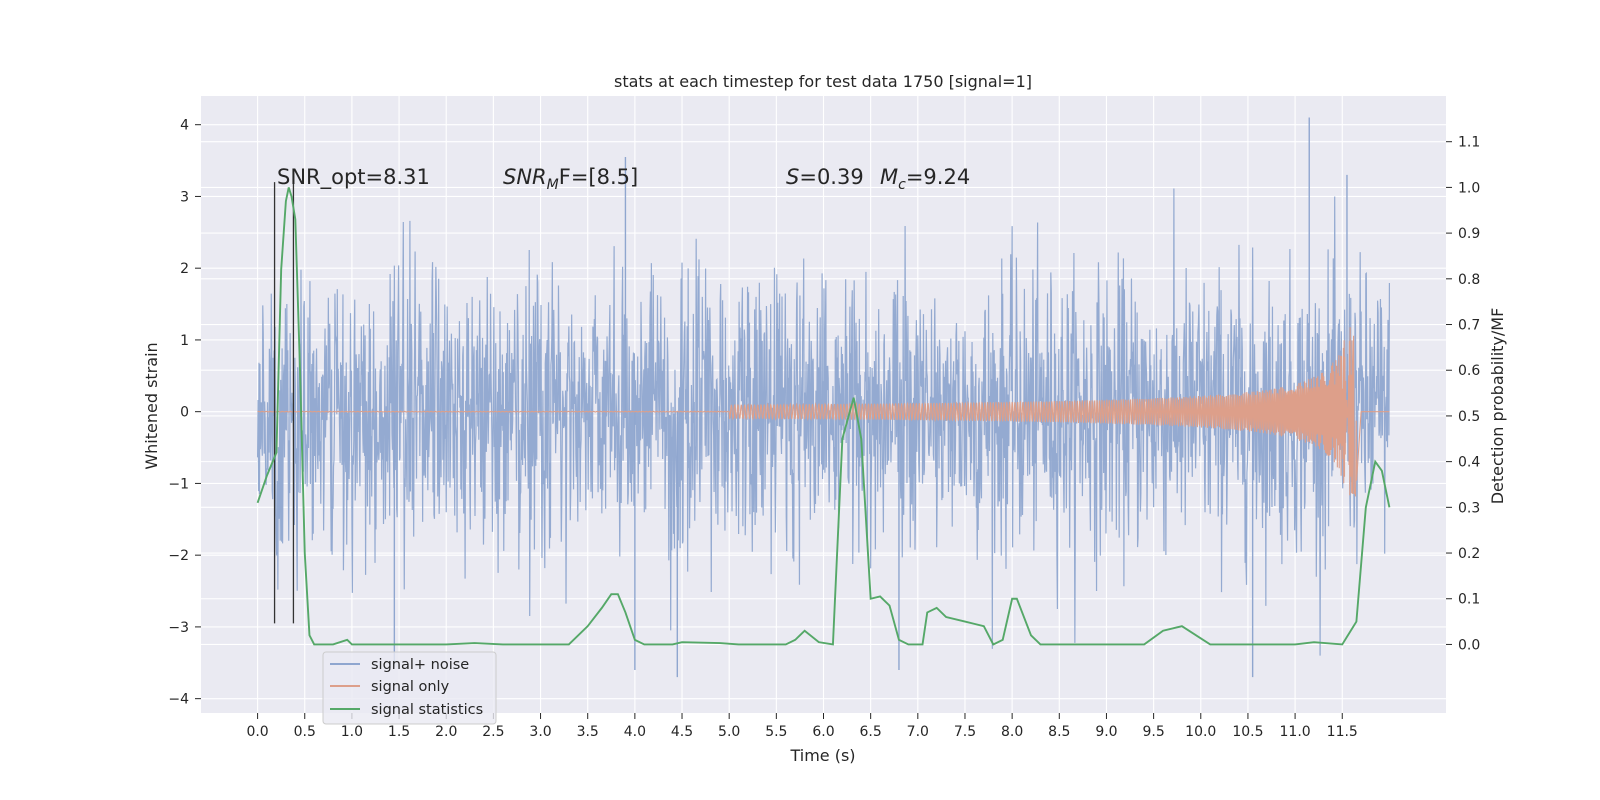  Describe the element at coordinates (825, 177) in the screenshot. I see `annotation-s: S=0.39` at that location.